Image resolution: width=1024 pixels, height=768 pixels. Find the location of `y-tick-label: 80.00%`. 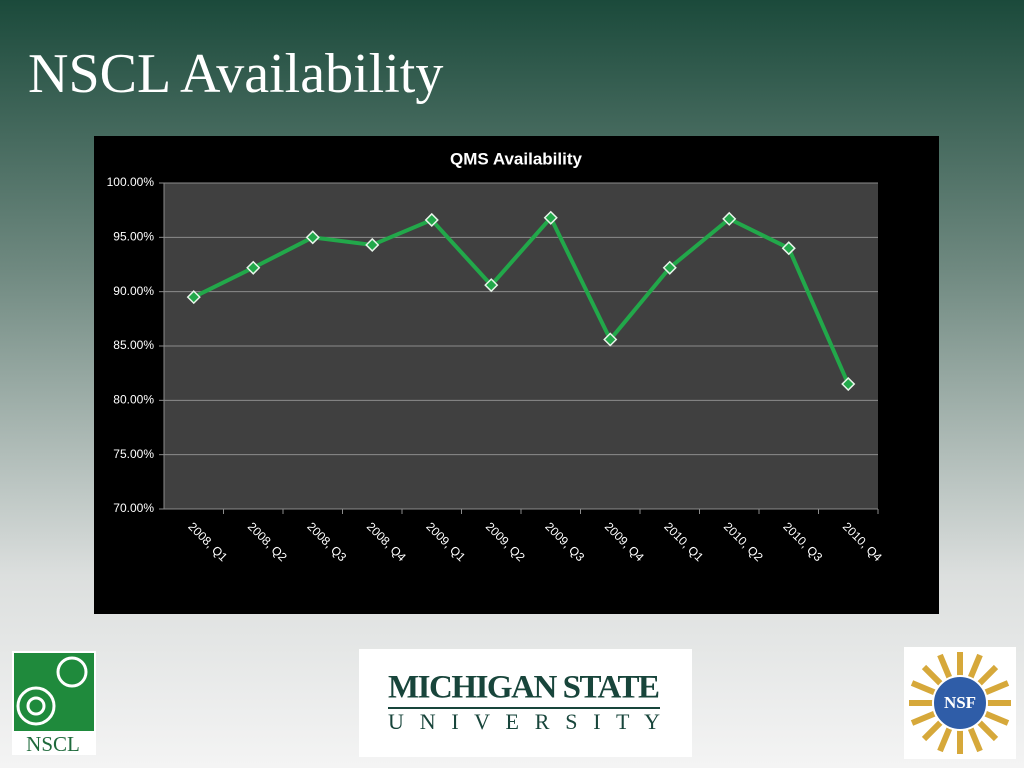

y-tick-label: 80.00% is located at coordinates (133, 400).